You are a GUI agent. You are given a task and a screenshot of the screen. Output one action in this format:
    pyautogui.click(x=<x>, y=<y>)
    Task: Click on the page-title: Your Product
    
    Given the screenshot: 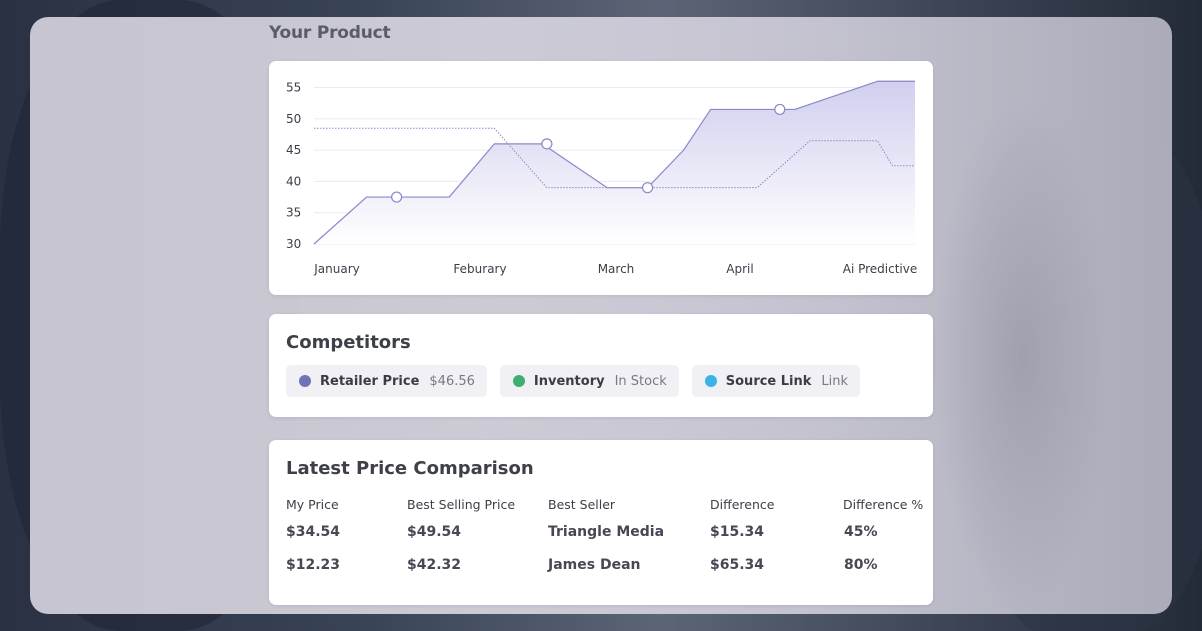 What is the action you would take?
    pyautogui.click(x=330, y=33)
    